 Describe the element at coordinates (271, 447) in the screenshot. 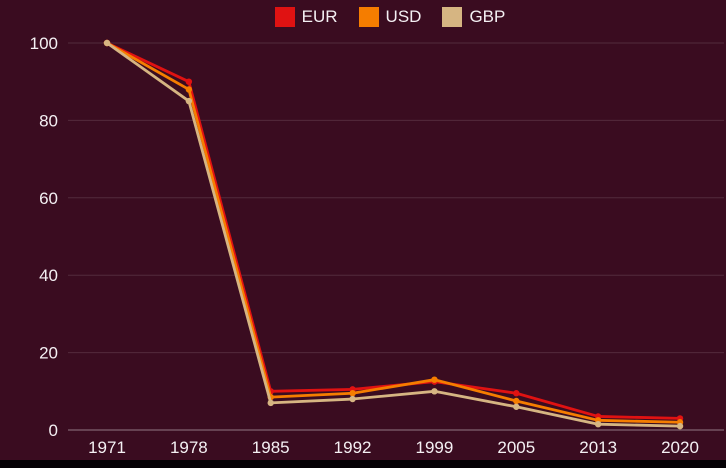

I see `x-tick-label: 1985` at that location.